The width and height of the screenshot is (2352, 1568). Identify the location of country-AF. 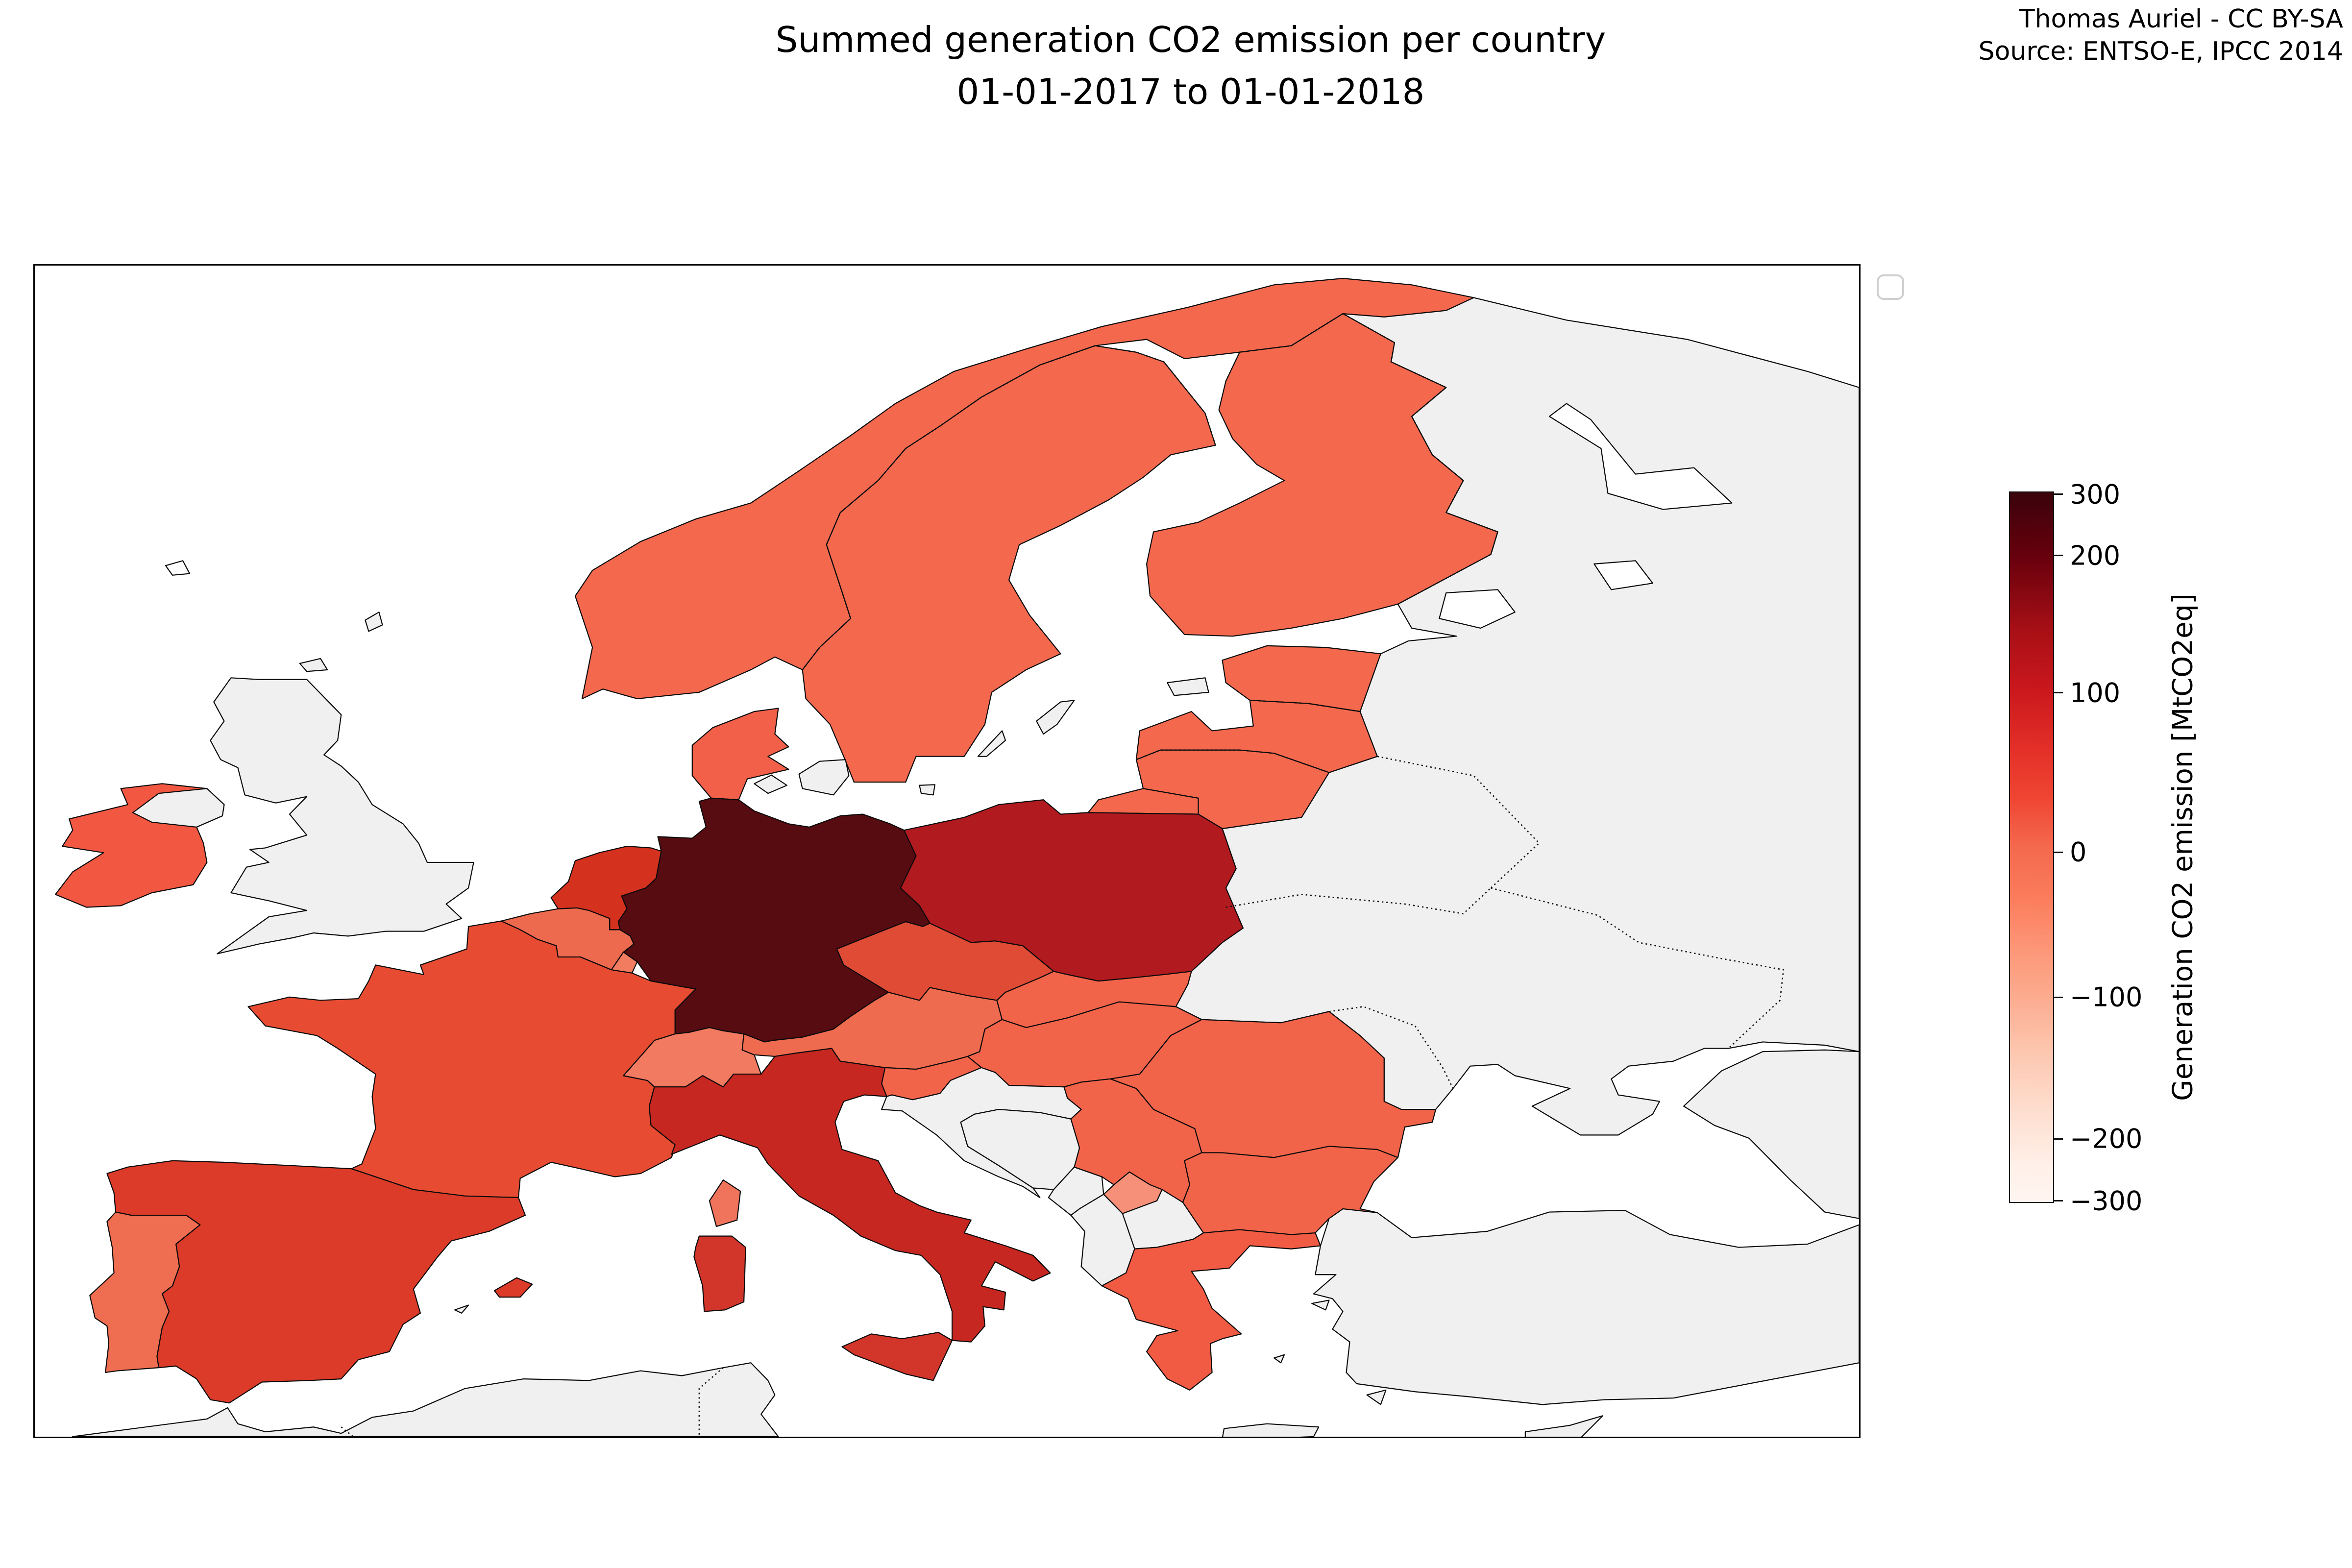
(425, 1399).